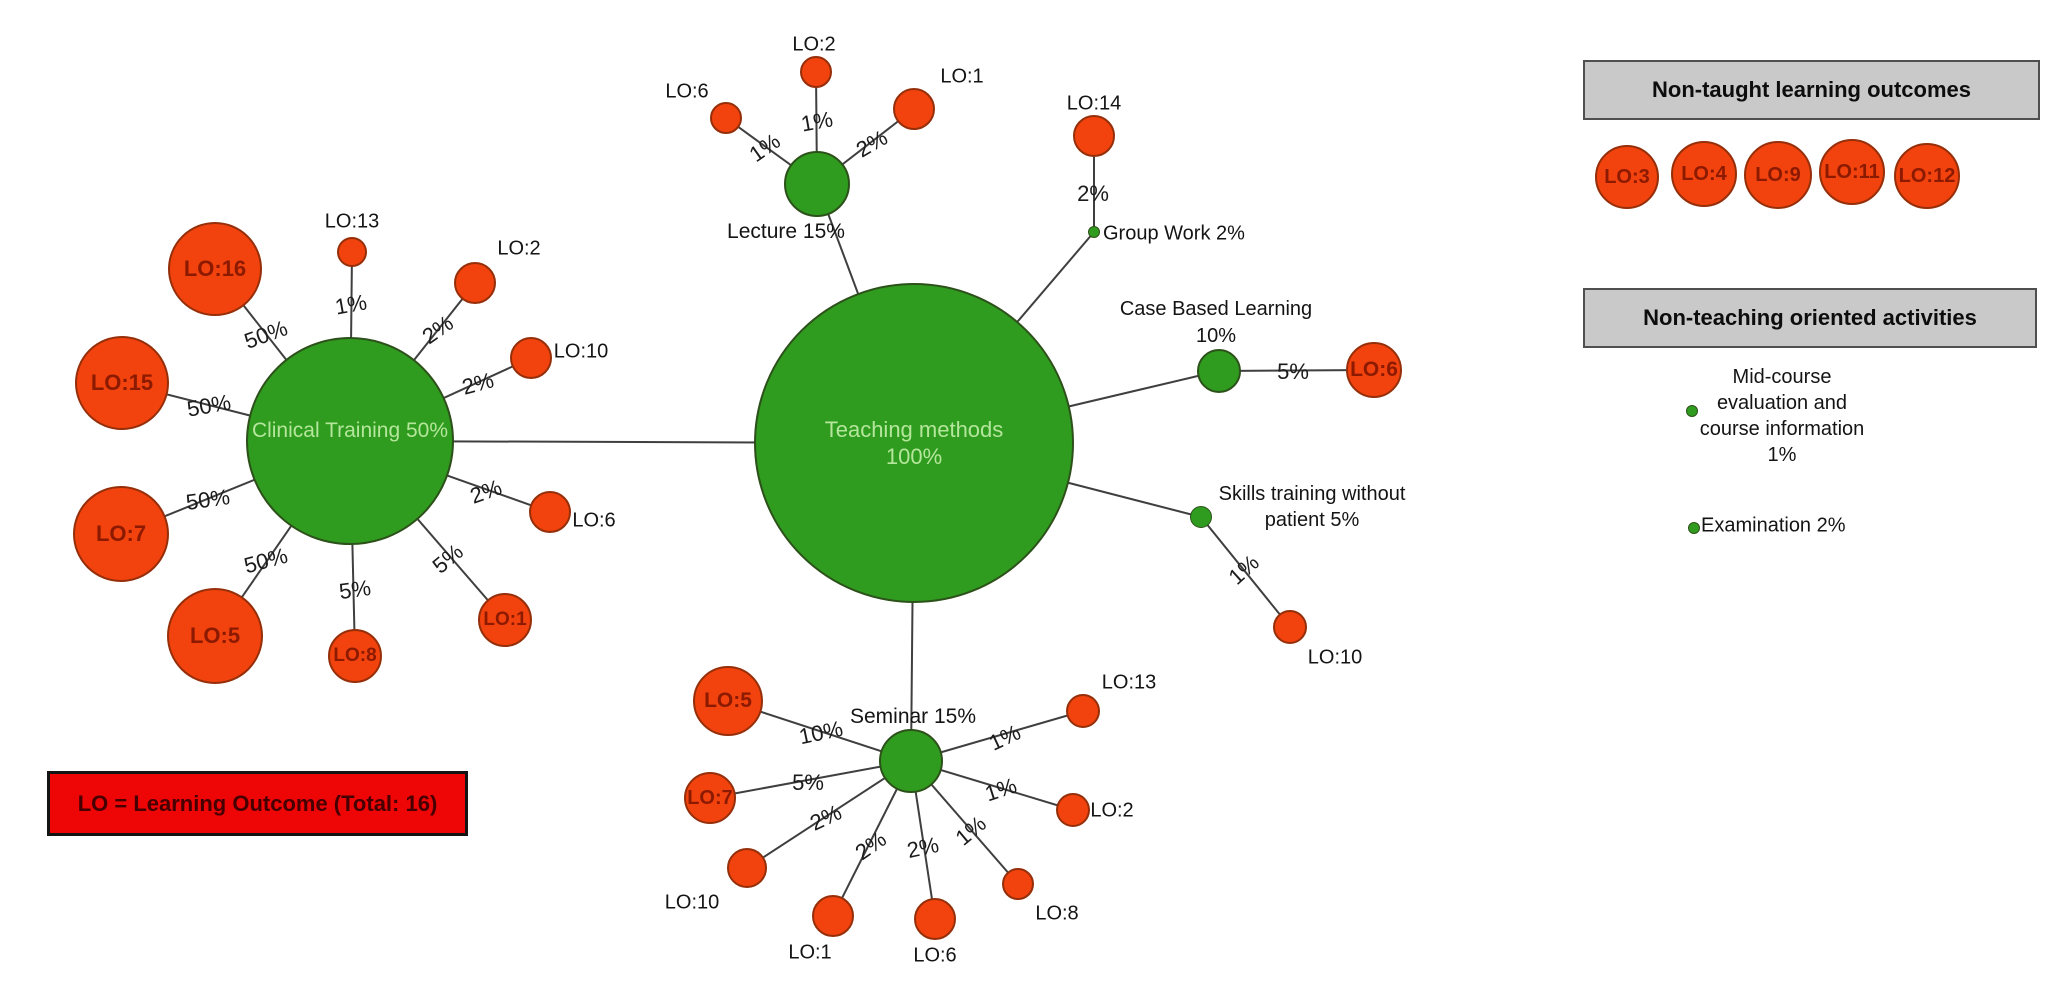 The height and width of the screenshot is (1001, 2059). I want to click on lo16-clinical-circle-text: LO:16, so click(215, 269).